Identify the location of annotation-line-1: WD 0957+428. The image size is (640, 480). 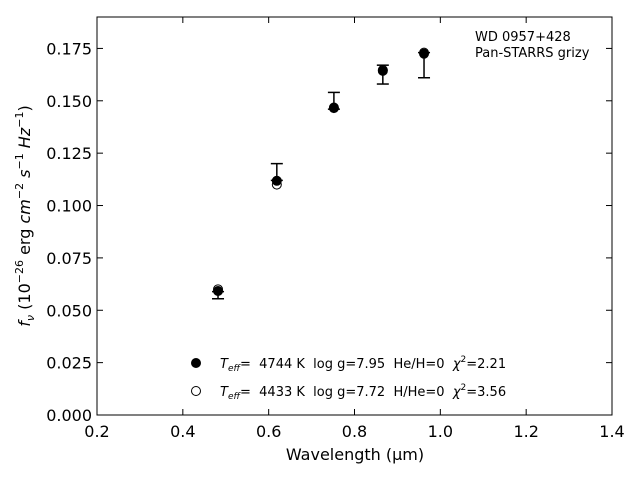
(523, 37).